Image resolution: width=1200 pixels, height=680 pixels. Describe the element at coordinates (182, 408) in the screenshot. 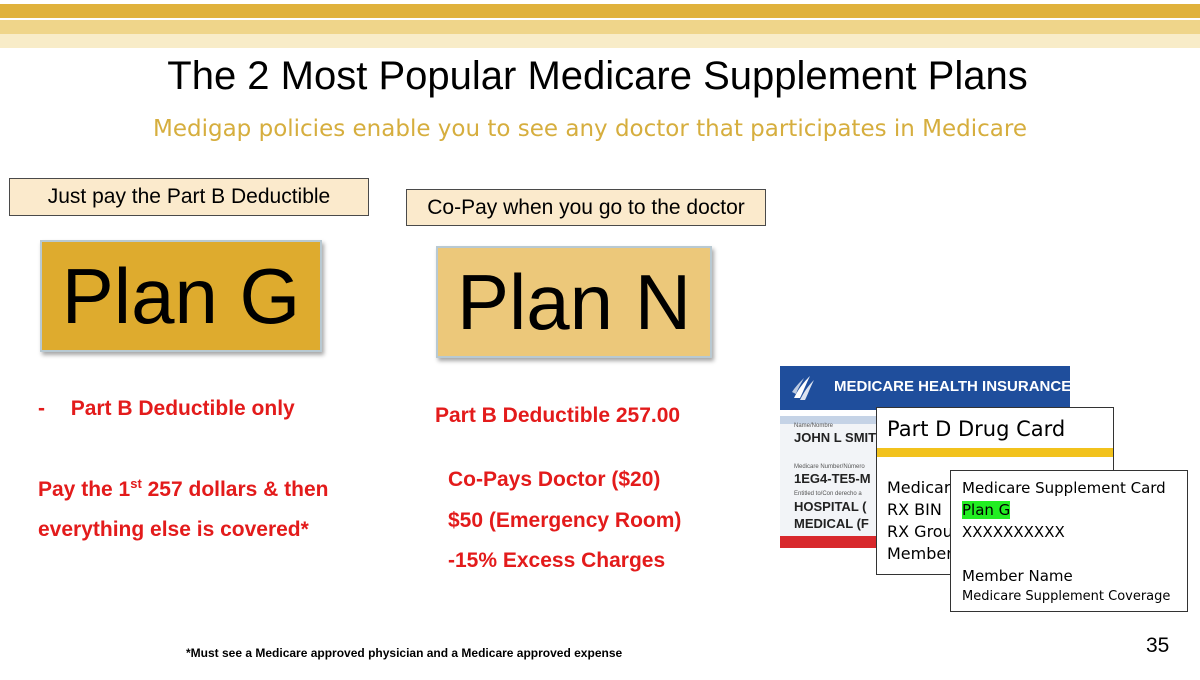

I see `plan-g-bullet-text: Part B Deductible only` at that location.